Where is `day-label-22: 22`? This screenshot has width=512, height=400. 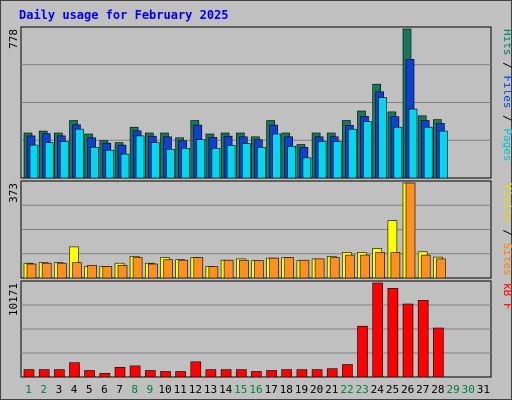
day-label-22: 22 is located at coordinates (346, 389).